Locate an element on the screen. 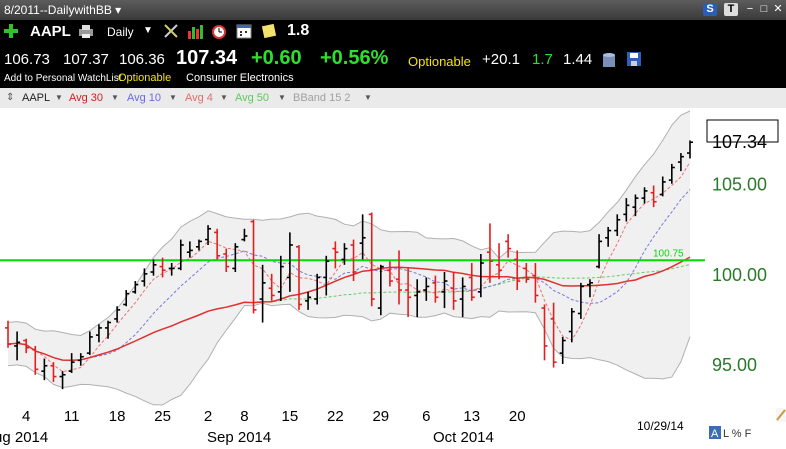  tools-icon is located at coordinates (171, 31).